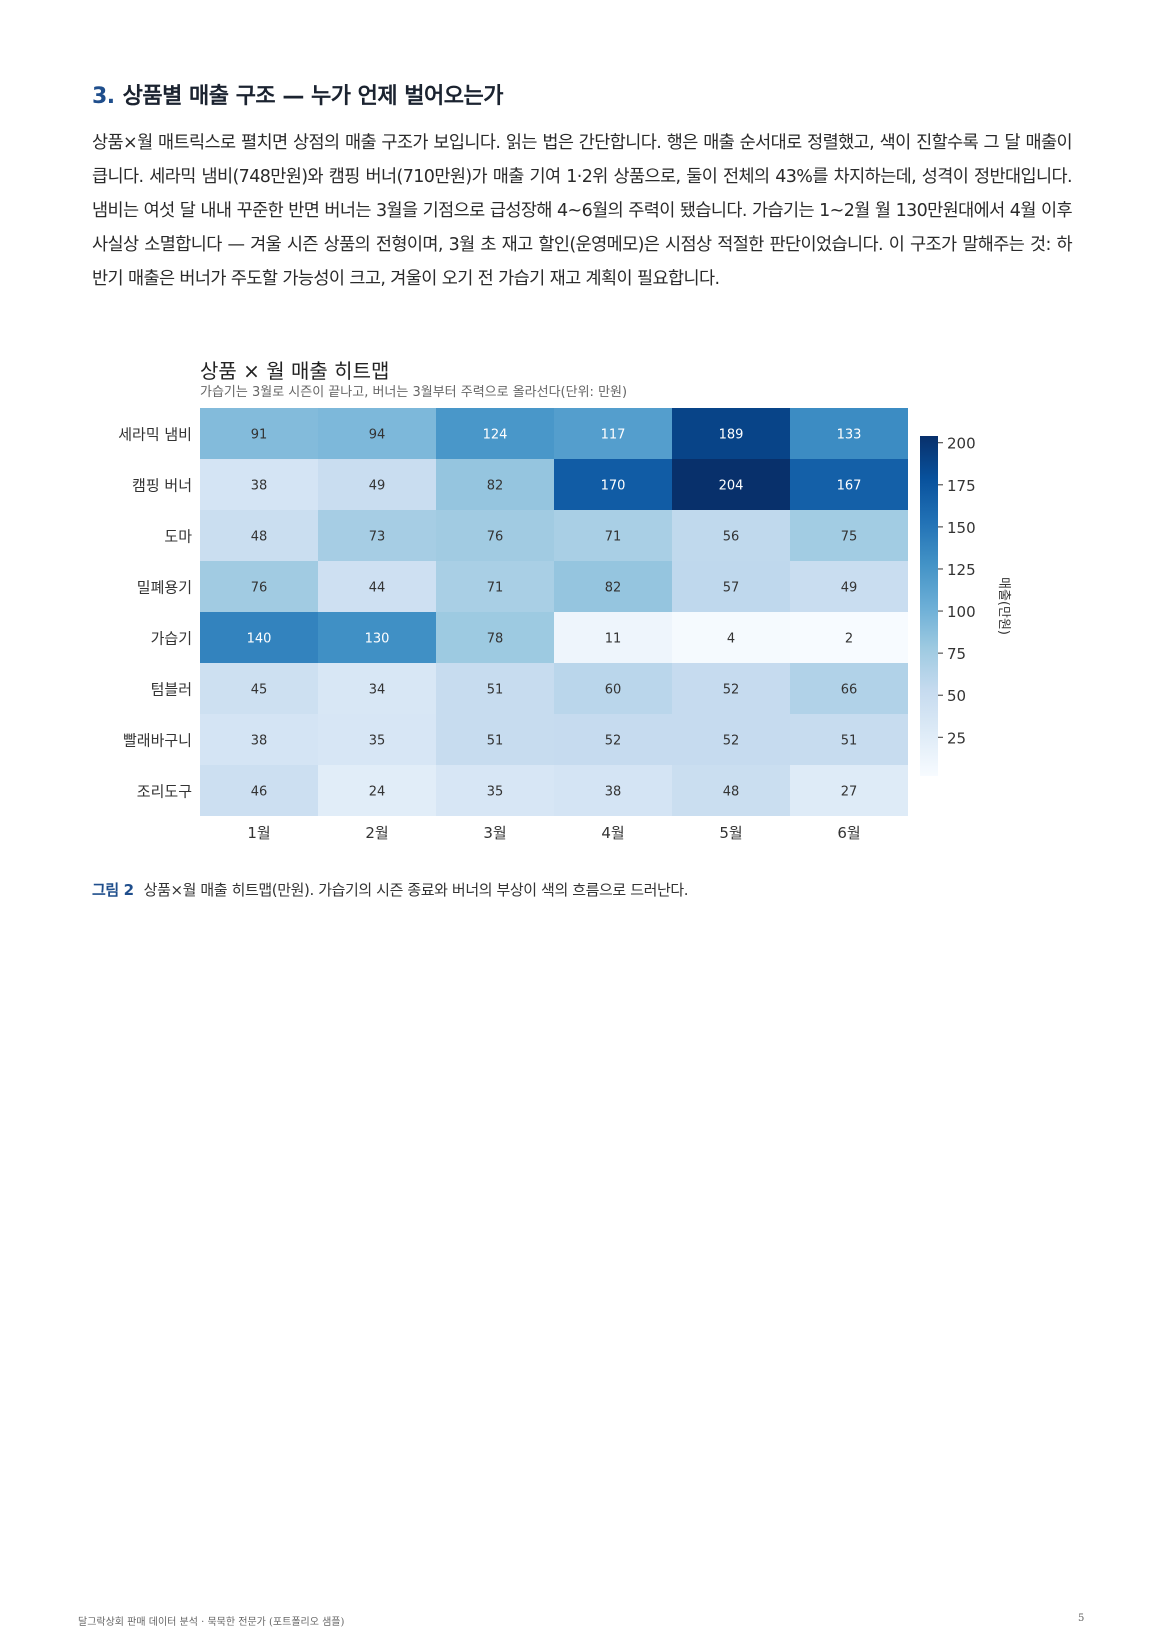 The height and width of the screenshot is (1639, 1159). What do you see at coordinates (961, 570) in the screenshot?
I see `colorbar-tick-label: 125` at bounding box center [961, 570].